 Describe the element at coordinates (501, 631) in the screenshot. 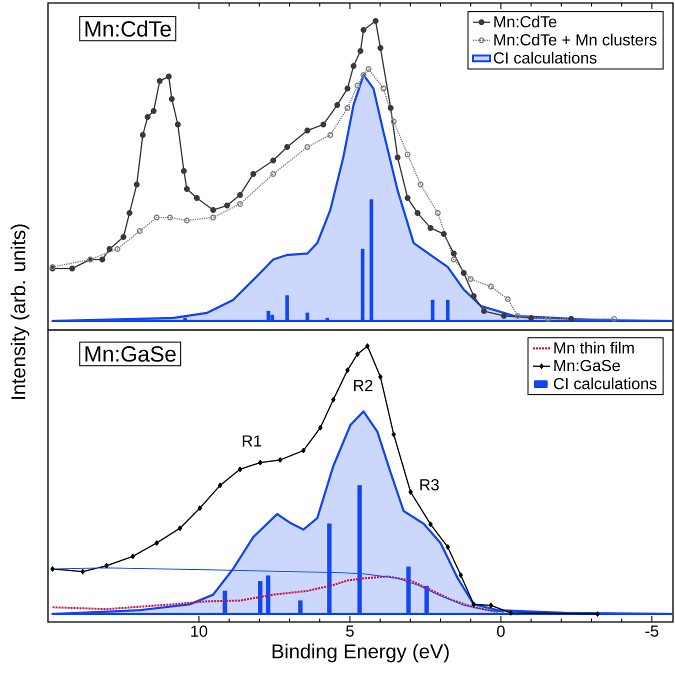

I see `x-tick-label: 0` at that location.